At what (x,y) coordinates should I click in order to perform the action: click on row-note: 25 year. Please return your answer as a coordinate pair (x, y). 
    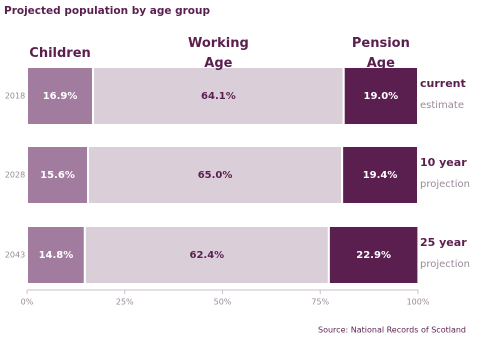
    Looking at the image, I should click on (443, 242).